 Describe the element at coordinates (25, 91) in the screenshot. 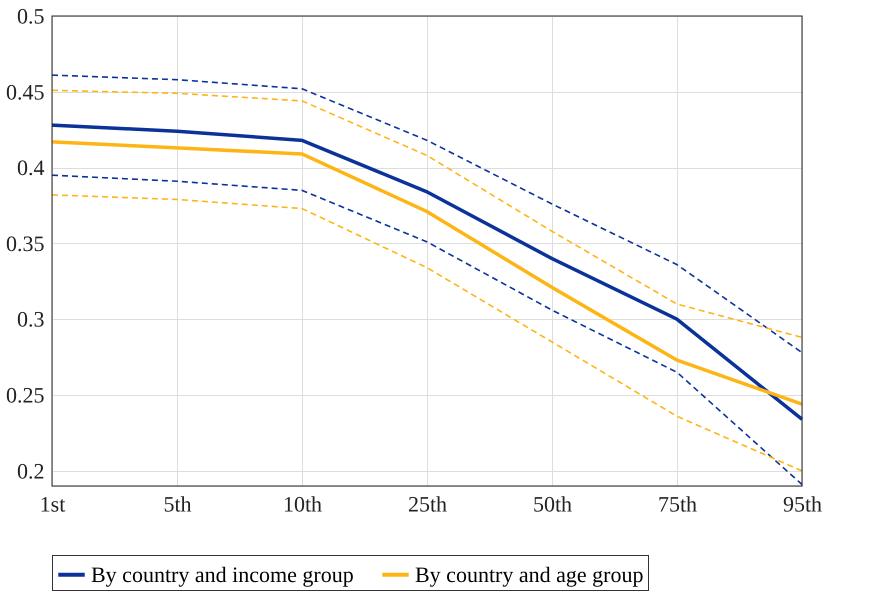

I see `y-tick-label: 0.45` at that location.